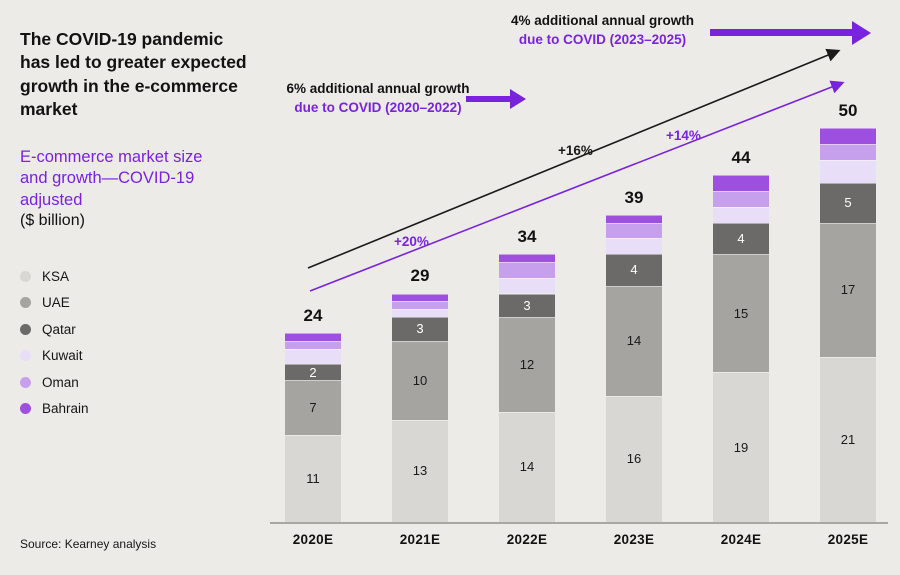 This screenshot has width=900, height=575. I want to click on legend: KSA UAE Qatar Kuwait Oman Bahrain, so click(54, 342).